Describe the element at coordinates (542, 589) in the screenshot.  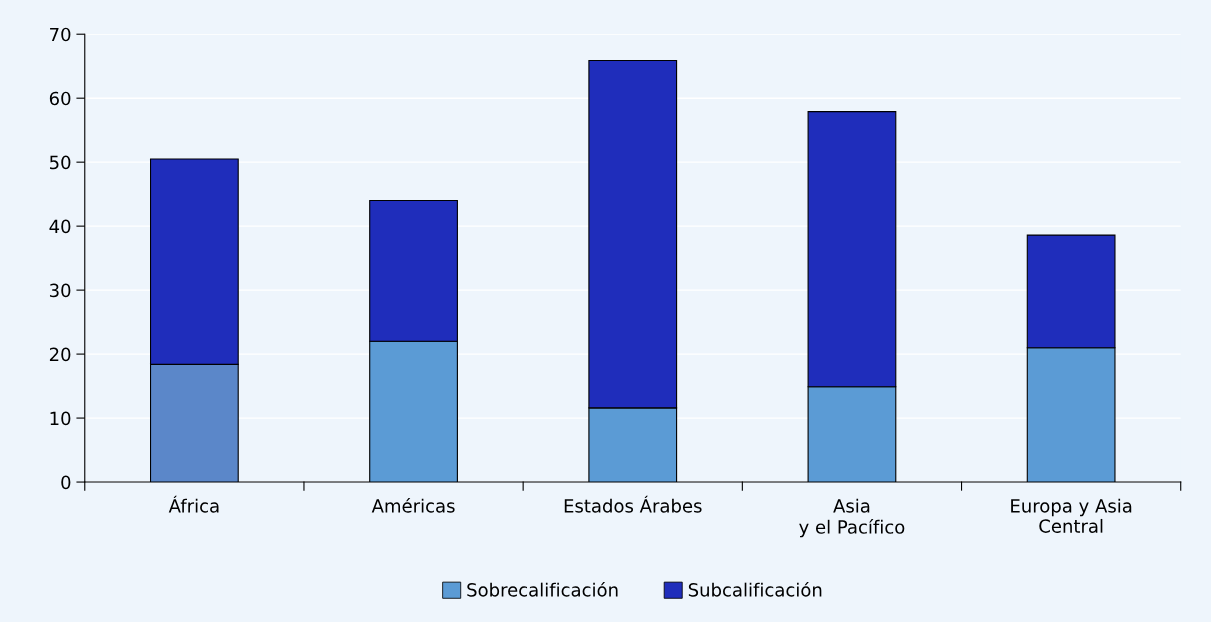
I see `legend-label: Sobrecalificación` at that location.